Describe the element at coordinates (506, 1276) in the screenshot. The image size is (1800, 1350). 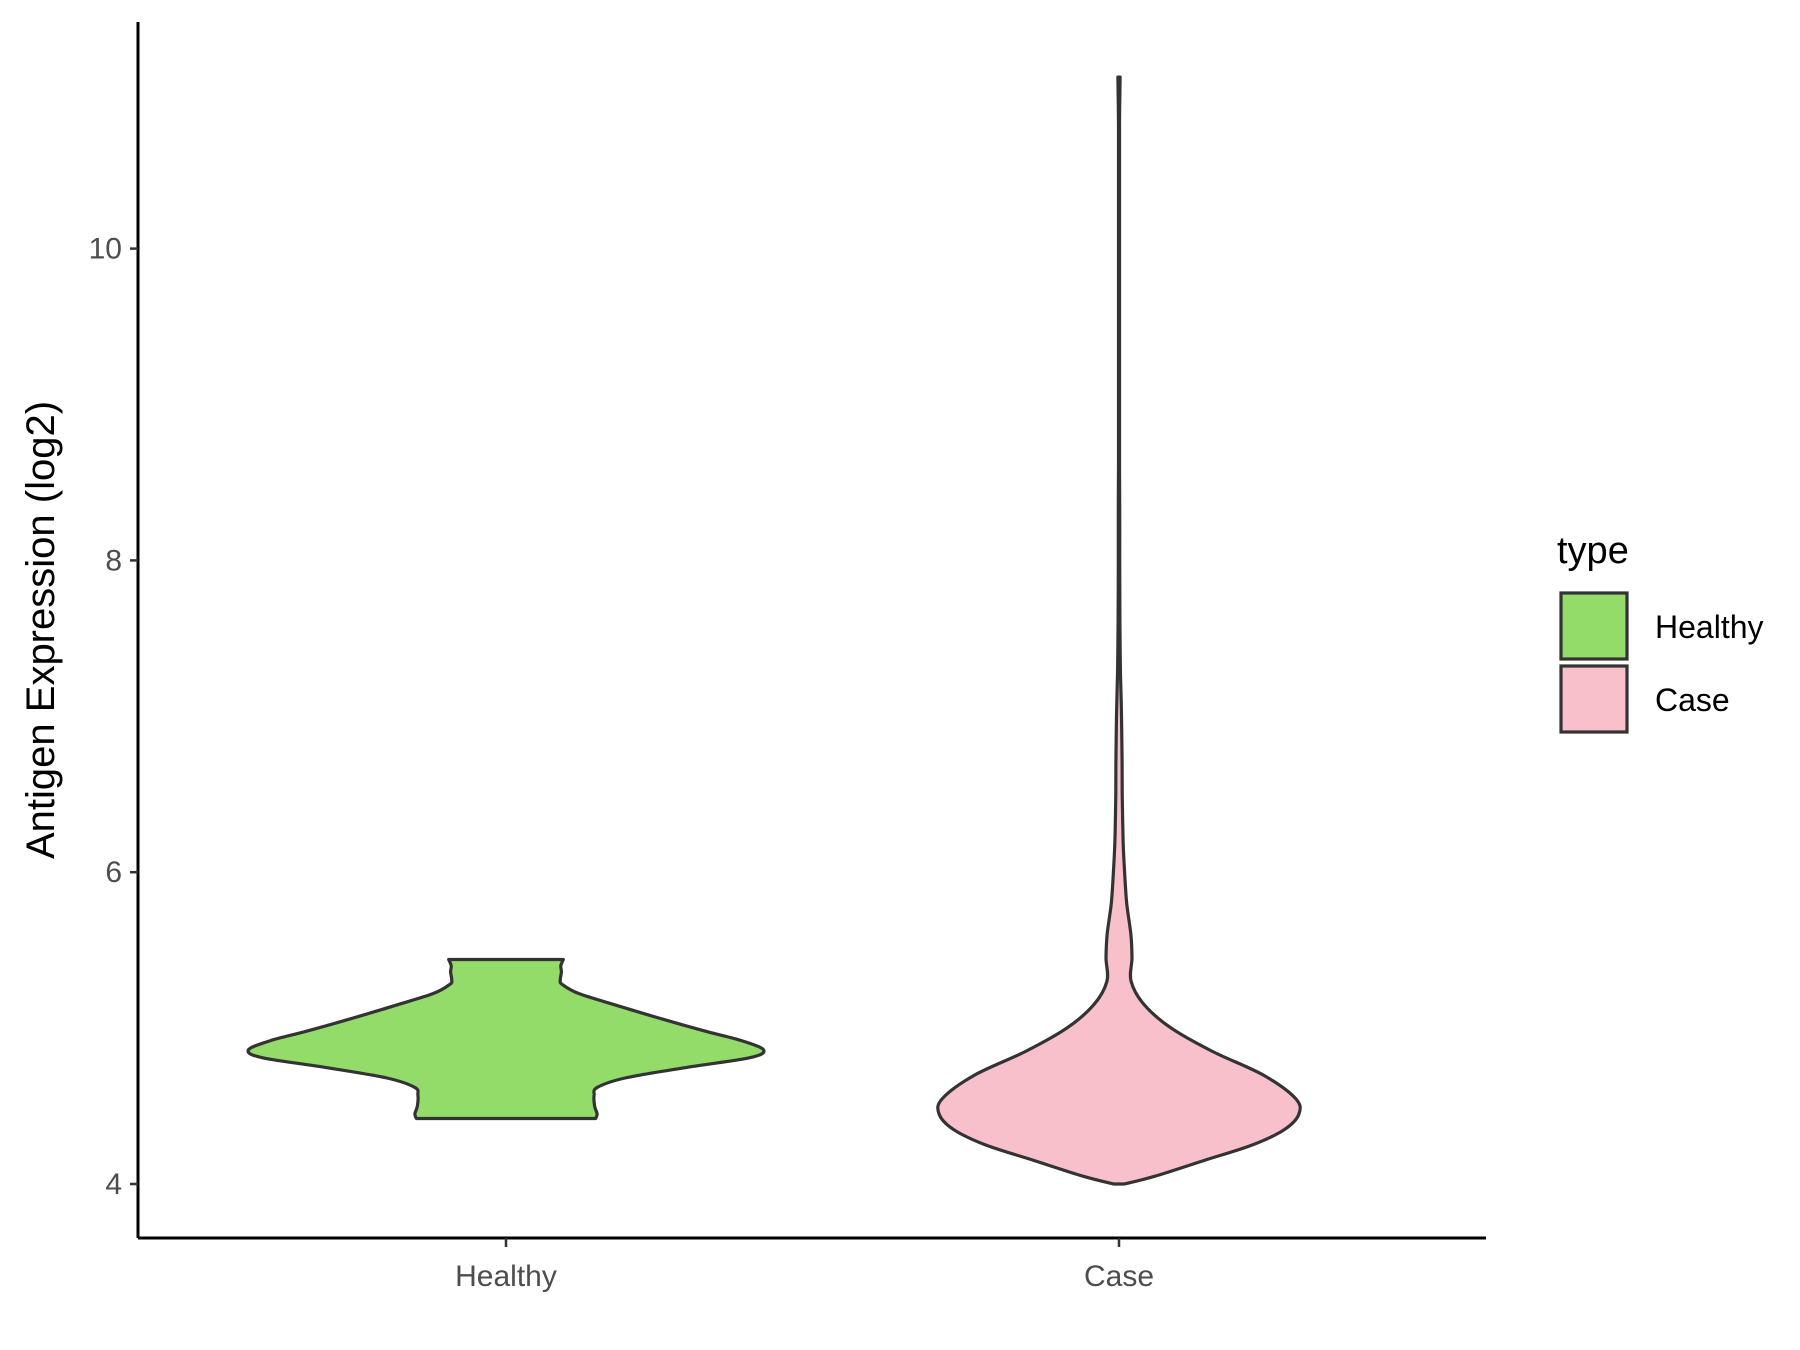
I see `x-tick-label: Healthy` at that location.